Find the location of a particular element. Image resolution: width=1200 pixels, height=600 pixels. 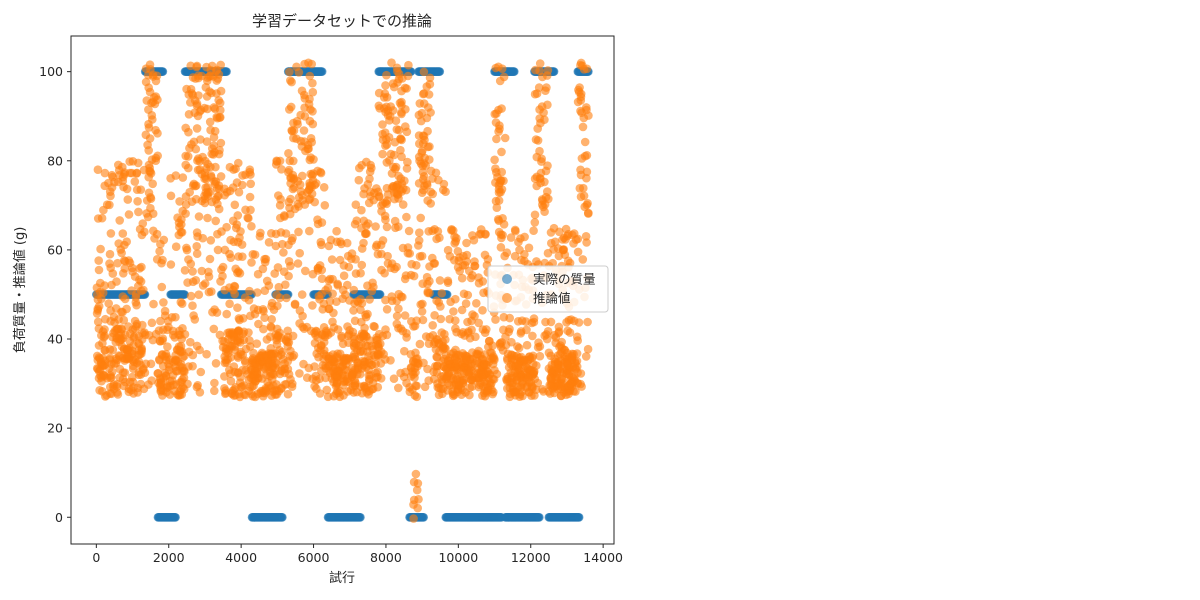

y-axis: 0 20 40 60 80 100 is located at coordinates (55, 294).